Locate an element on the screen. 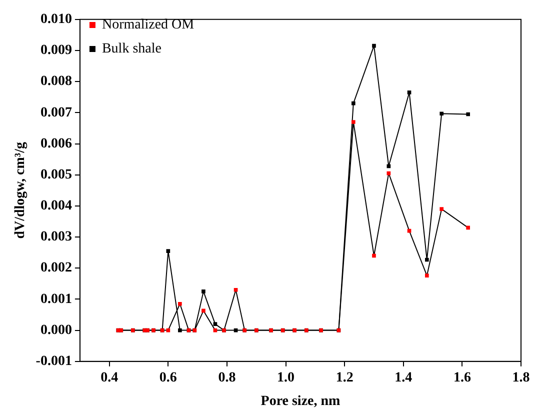 The image size is (533, 414). y-tick-label: -0.001 is located at coordinates (54, 362).